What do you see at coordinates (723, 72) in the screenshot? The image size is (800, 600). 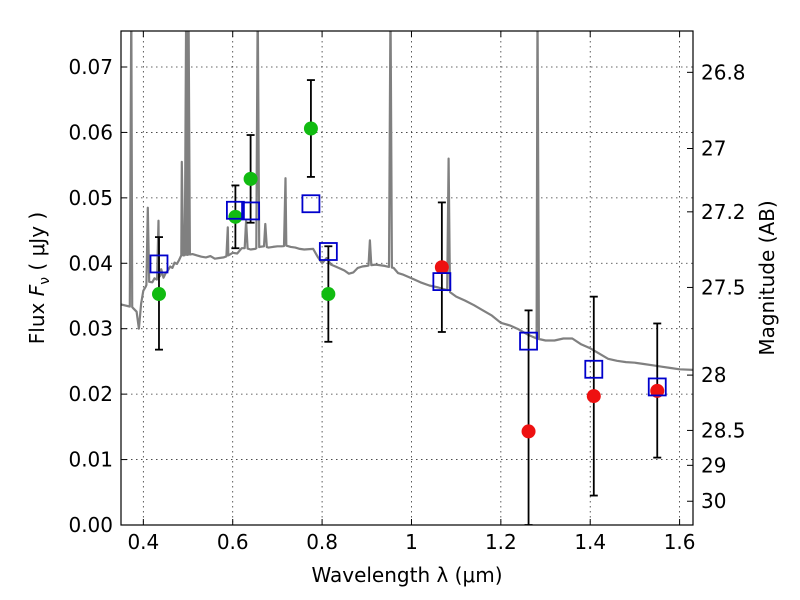 I see `magnitude-tick-label: 26.8` at bounding box center [723, 72].